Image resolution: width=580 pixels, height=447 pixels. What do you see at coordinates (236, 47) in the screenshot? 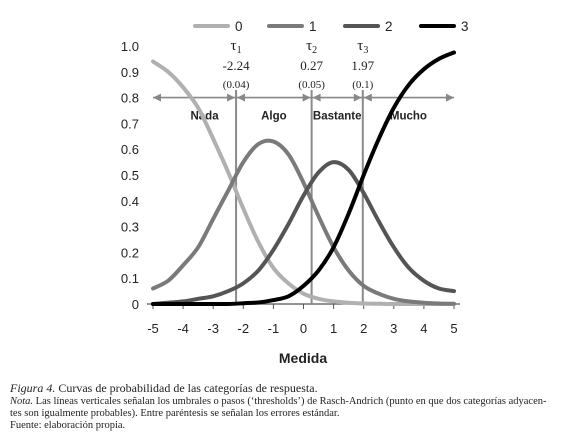
I see `threshold-symbol: τ1` at bounding box center [236, 47].